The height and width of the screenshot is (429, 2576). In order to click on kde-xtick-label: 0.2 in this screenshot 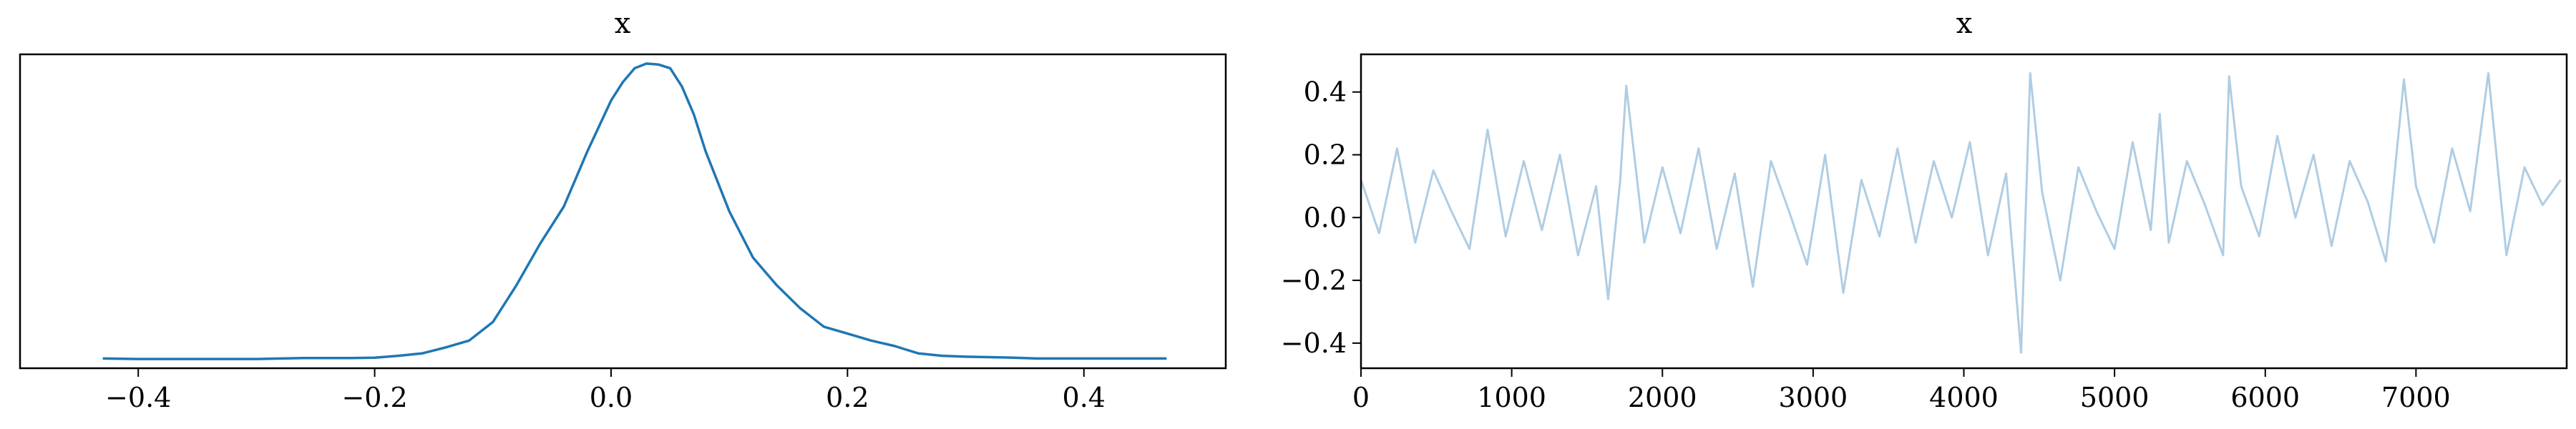, I will do `click(847, 397)`.